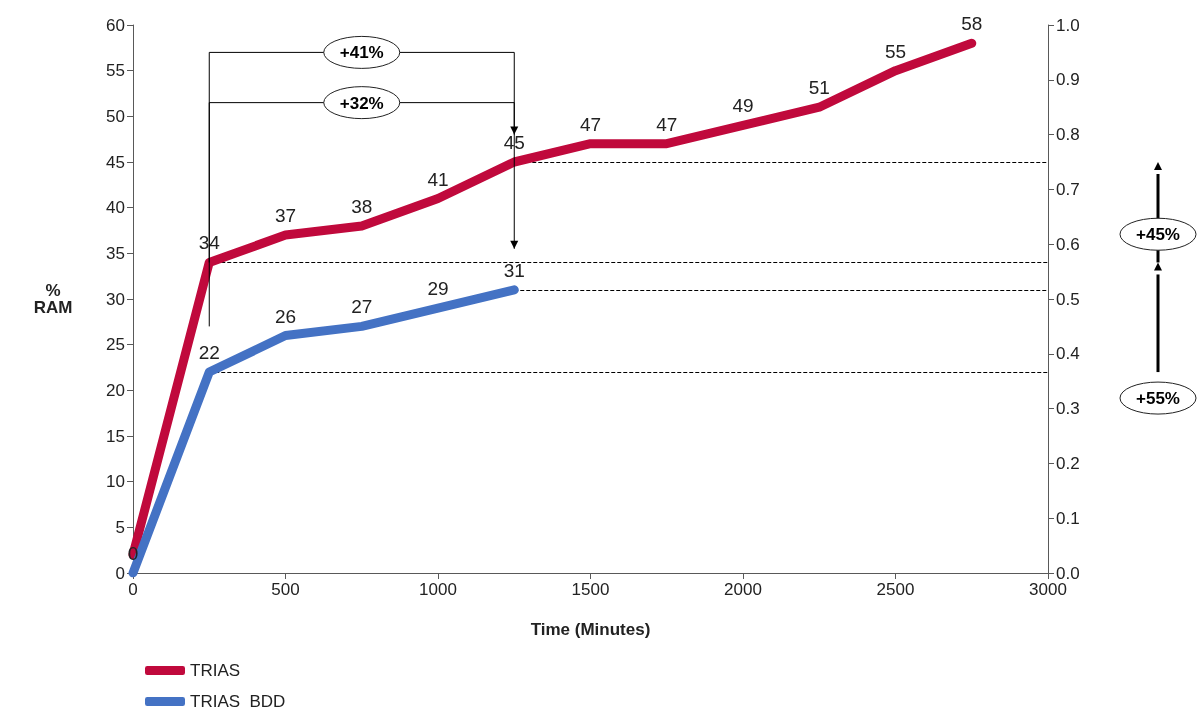 The height and width of the screenshot is (717, 1200). I want to click on y-tick-label: 55, so click(115, 71).